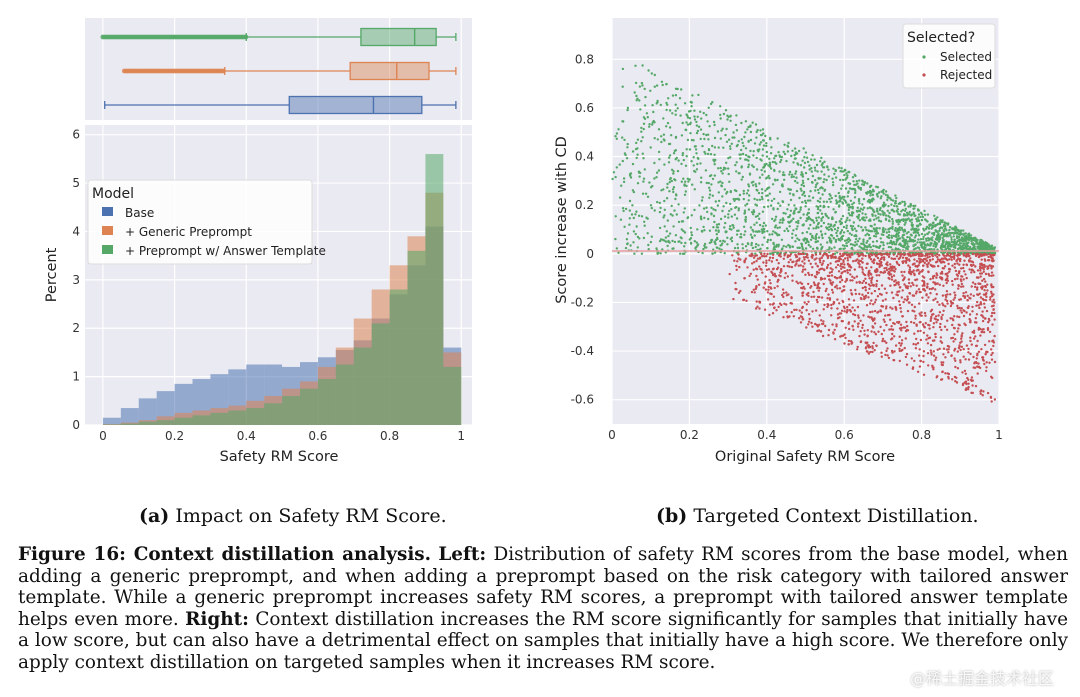 Image resolution: width=1080 pixels, height=697 pixels. I want to click on scatter-legend-box, so click(949, 56).